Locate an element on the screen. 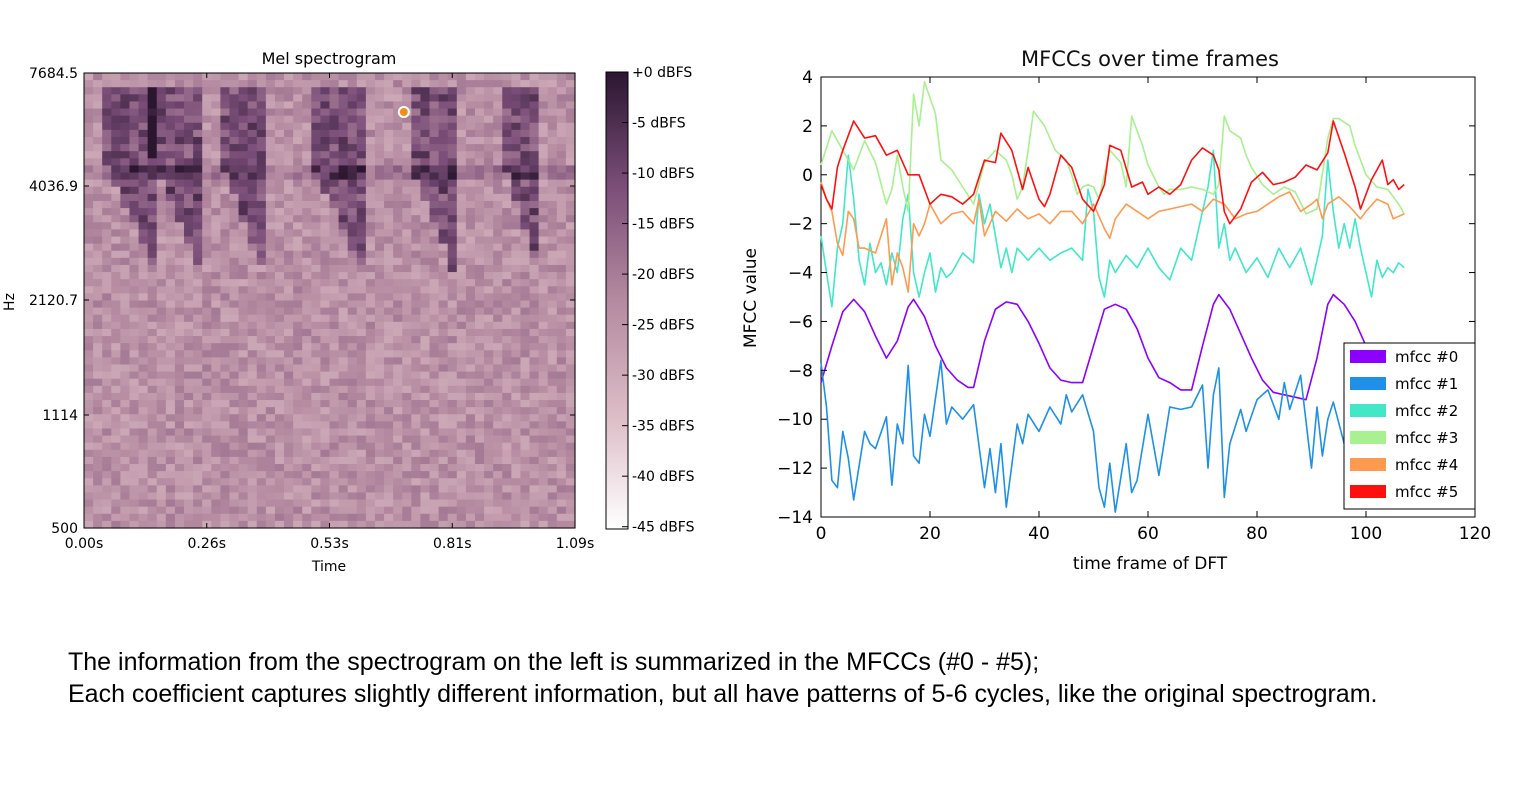 The width and height of the screenshot is (1539, 803). mfcc-x-tick: 0 is located at coordinates (821, 310).